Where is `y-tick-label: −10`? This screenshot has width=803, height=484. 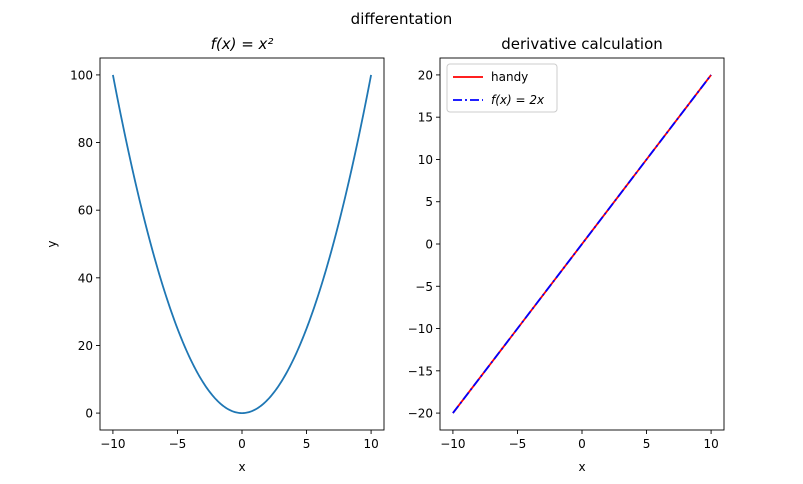 y-tick-label: −10 is located at coordinates (420, 329).